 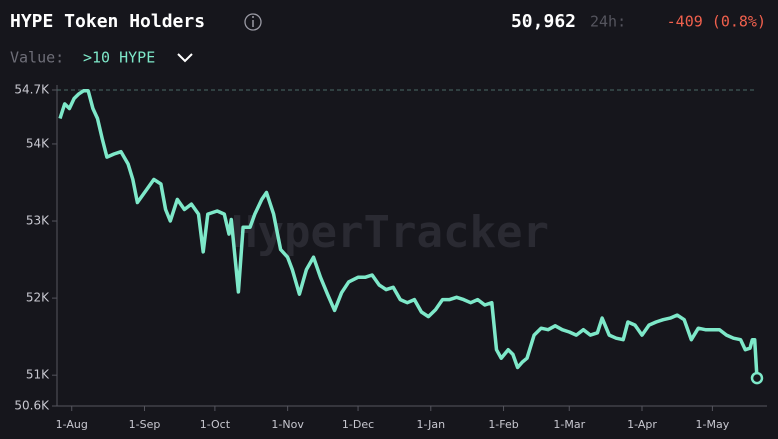 What do you see at coordinates (38, 221) in the screenshot?
I see `y-tick-label: 53K` at bounding box center [38, 221].